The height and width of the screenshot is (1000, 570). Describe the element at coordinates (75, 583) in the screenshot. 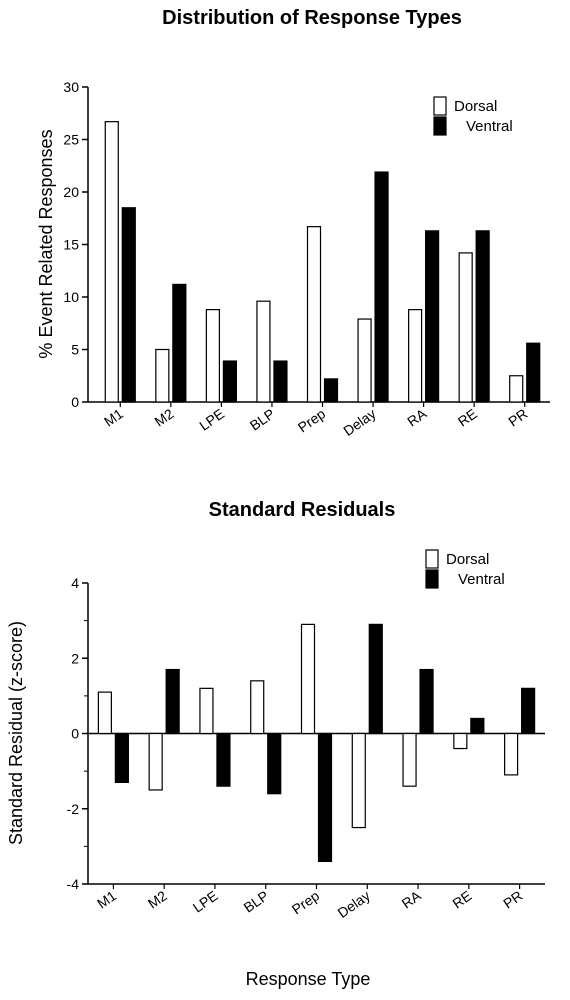

I see `y-tick-label: 4` at that location.